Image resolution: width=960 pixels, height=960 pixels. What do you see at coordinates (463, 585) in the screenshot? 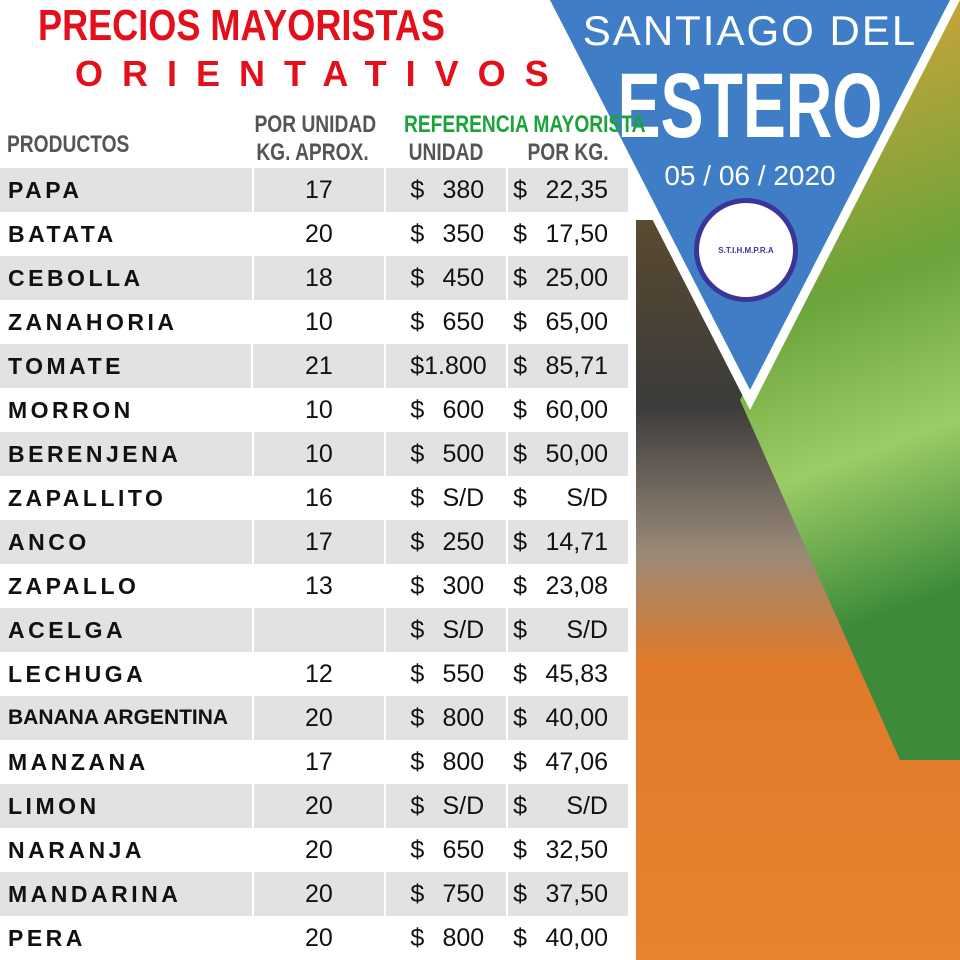
I see `unit-price-value: 300` at bounding box center [463, 585].